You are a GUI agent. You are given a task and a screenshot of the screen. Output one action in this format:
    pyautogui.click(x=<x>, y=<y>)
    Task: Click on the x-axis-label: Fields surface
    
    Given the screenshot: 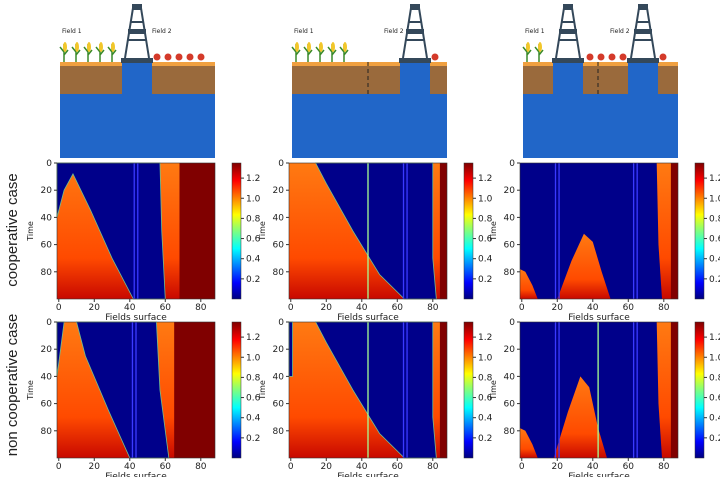 What is the action you would take?
    pyautogui.click(x=368, y=318)
    